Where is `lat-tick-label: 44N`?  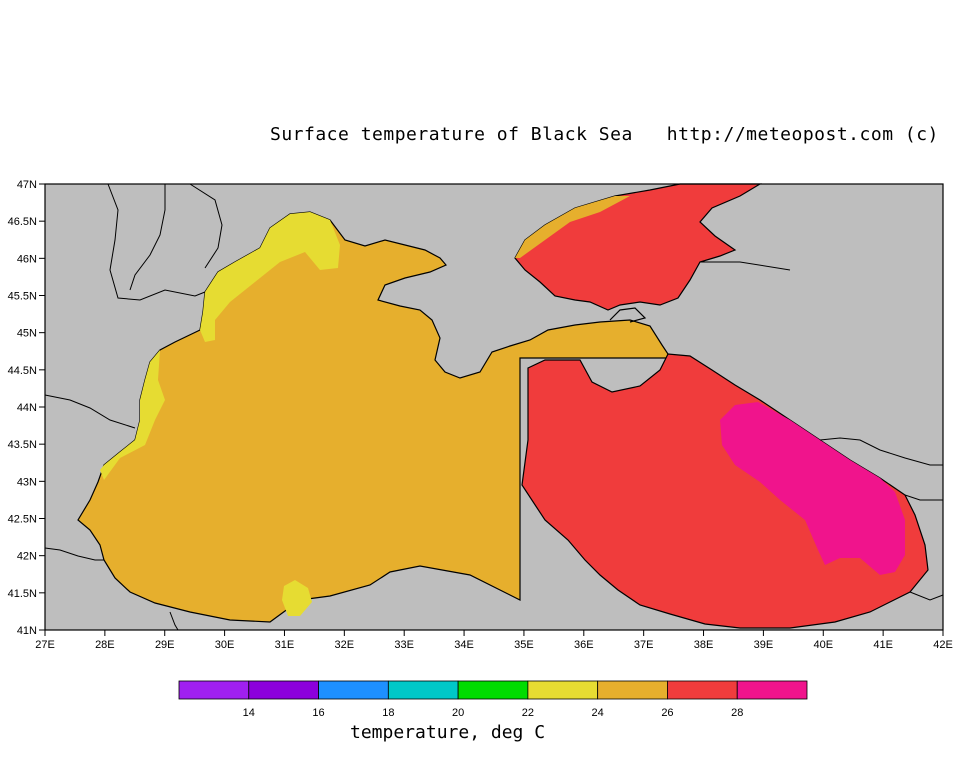
lat-tick-label: 44N is located at coordinates (27, 408).